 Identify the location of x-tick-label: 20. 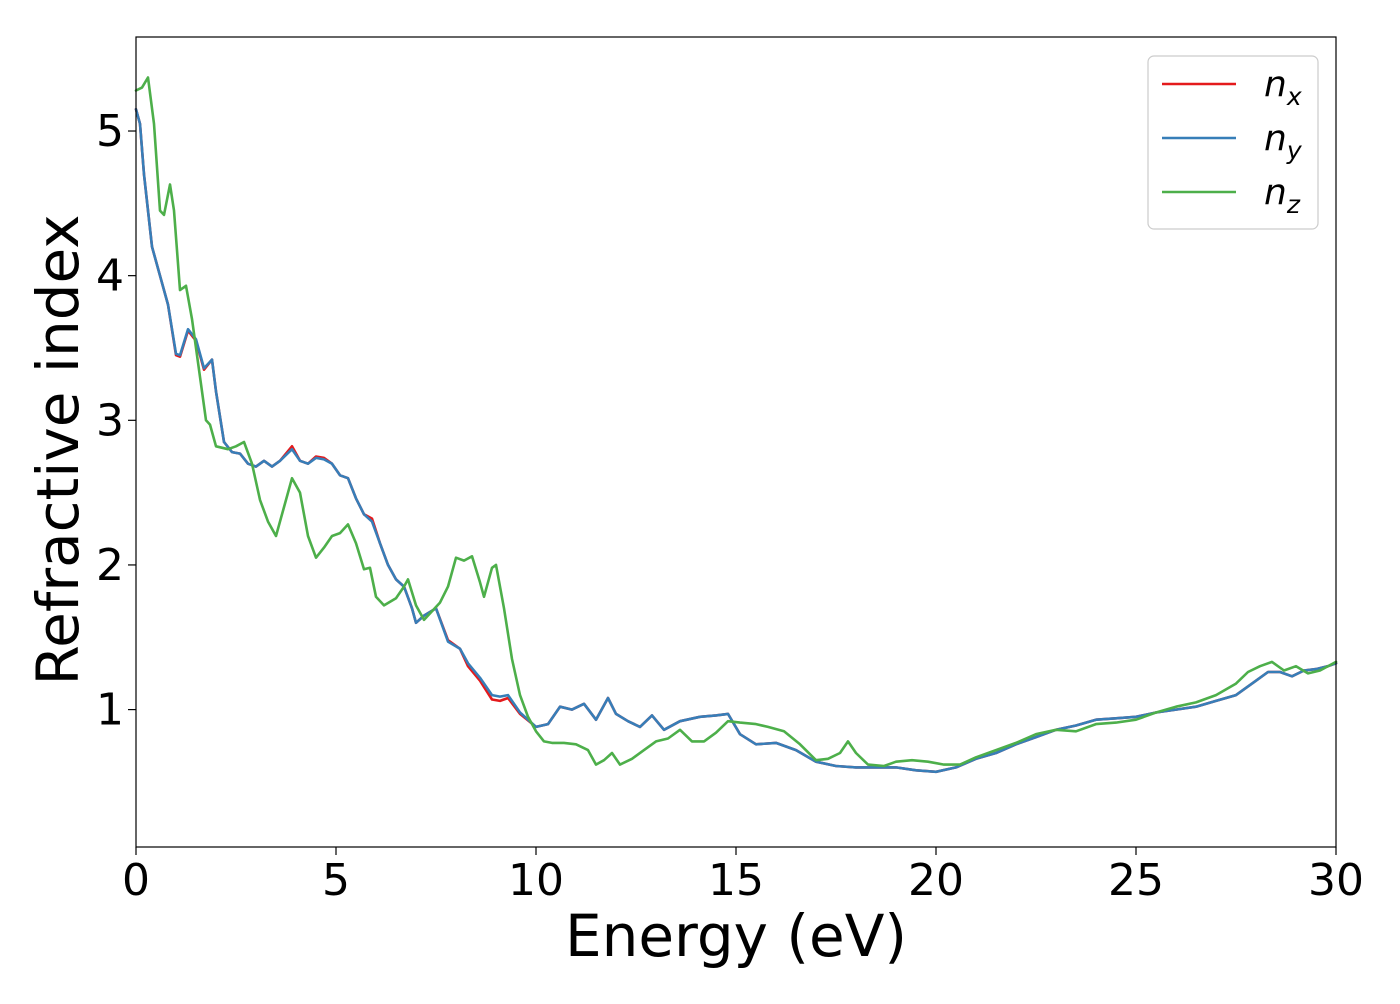
(936, 880).